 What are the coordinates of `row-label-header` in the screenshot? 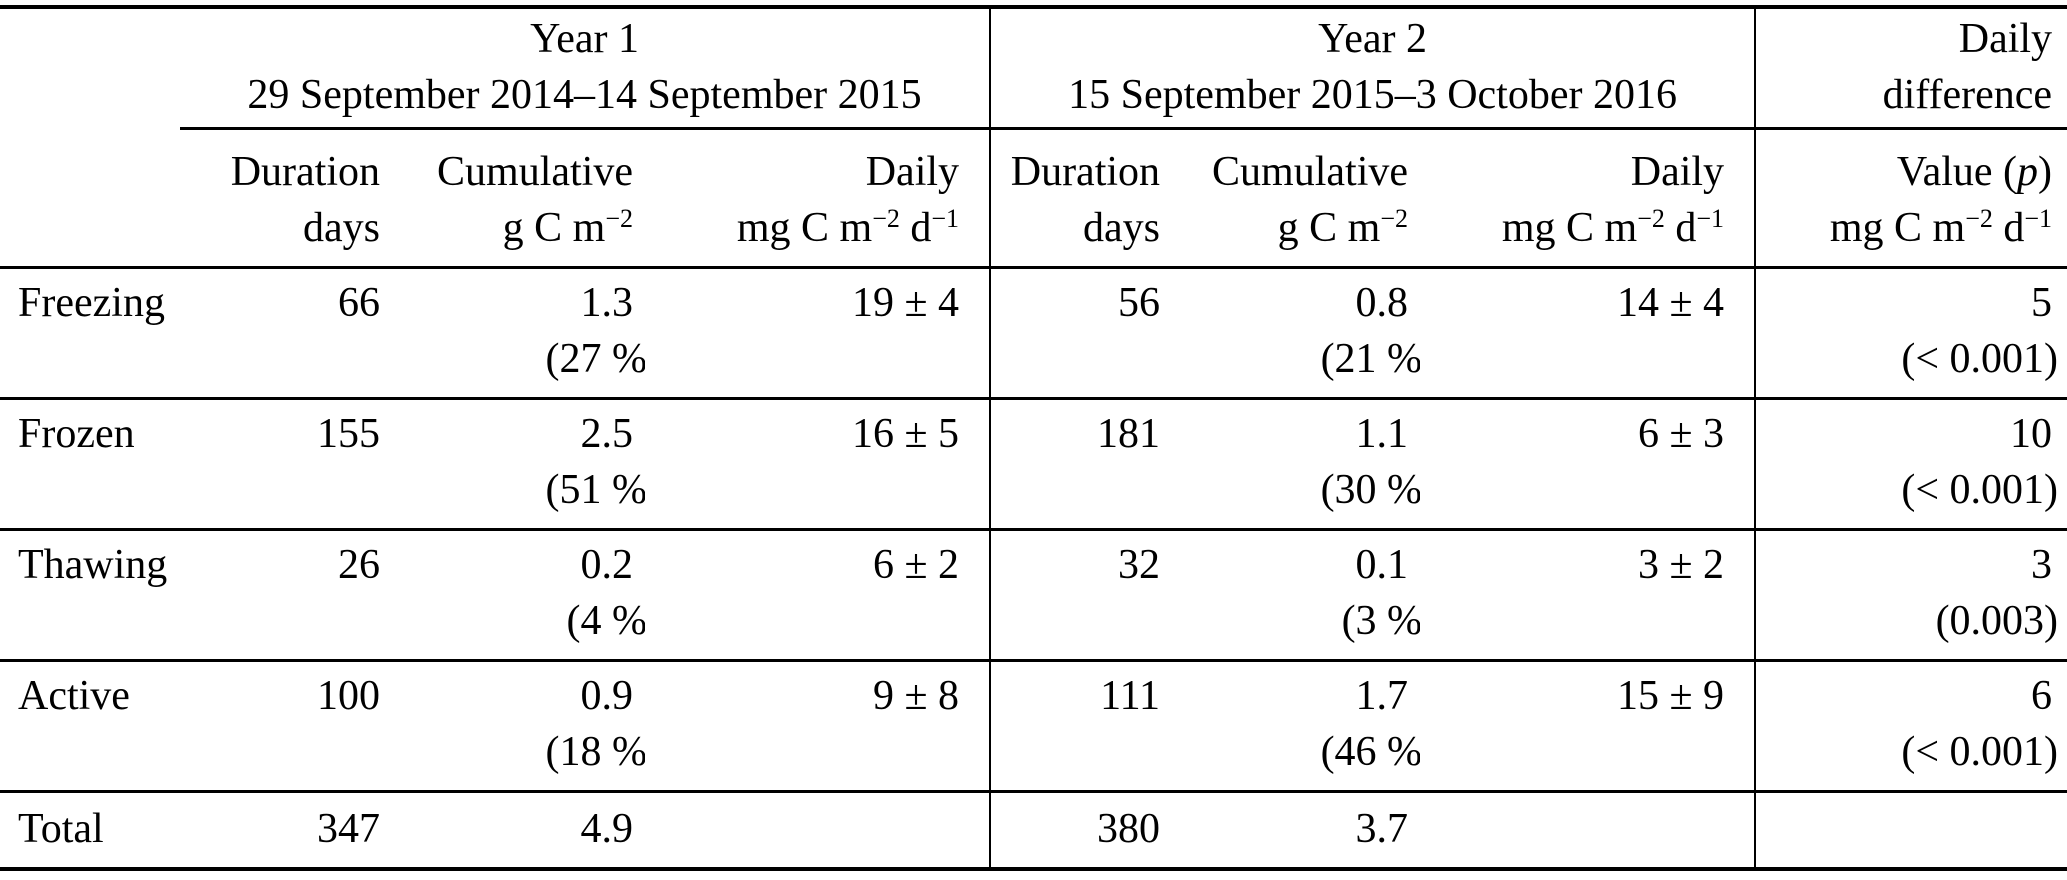 It's located at (90, 198).